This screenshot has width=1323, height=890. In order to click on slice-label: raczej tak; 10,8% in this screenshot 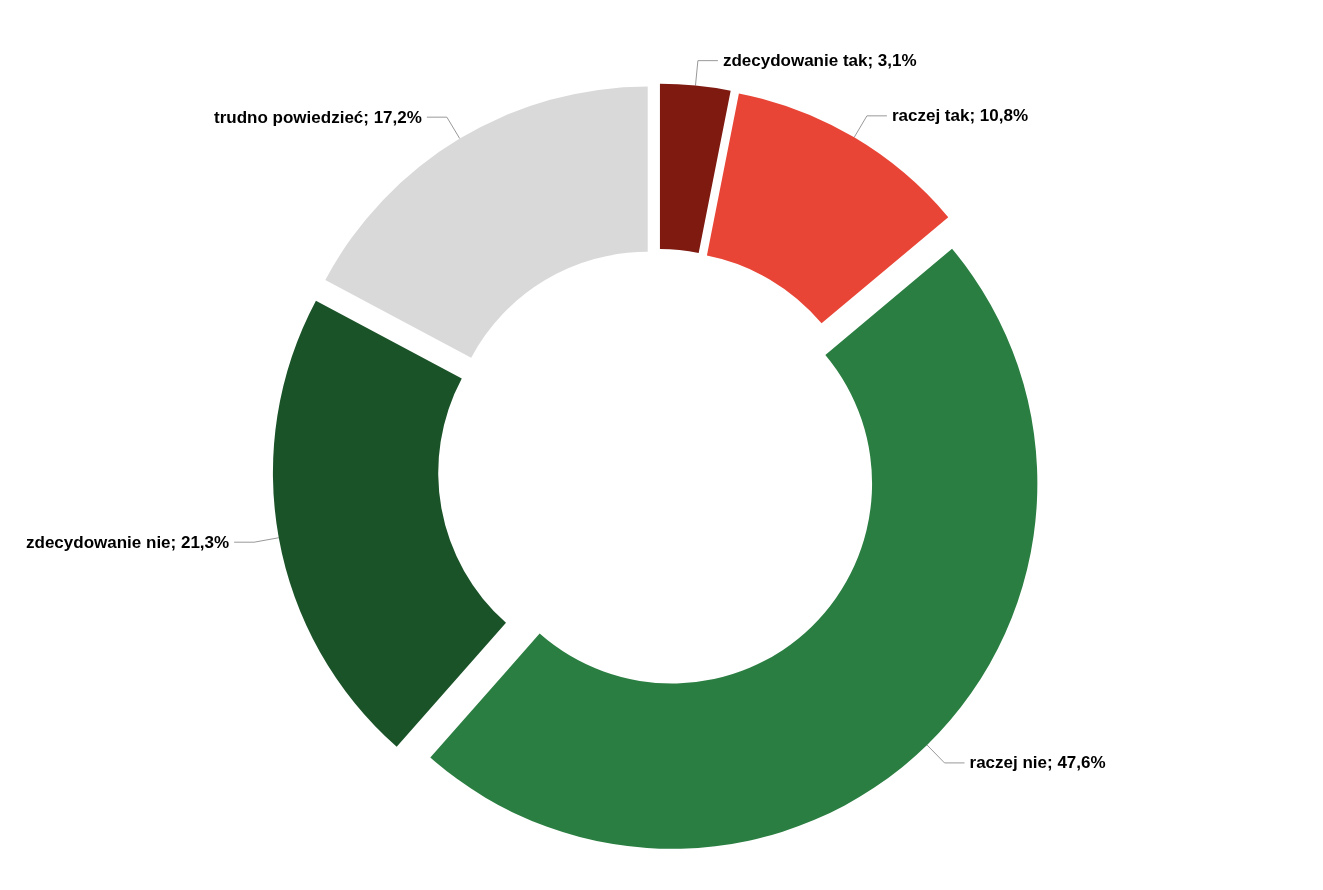, I will do `click(959, 116)`.